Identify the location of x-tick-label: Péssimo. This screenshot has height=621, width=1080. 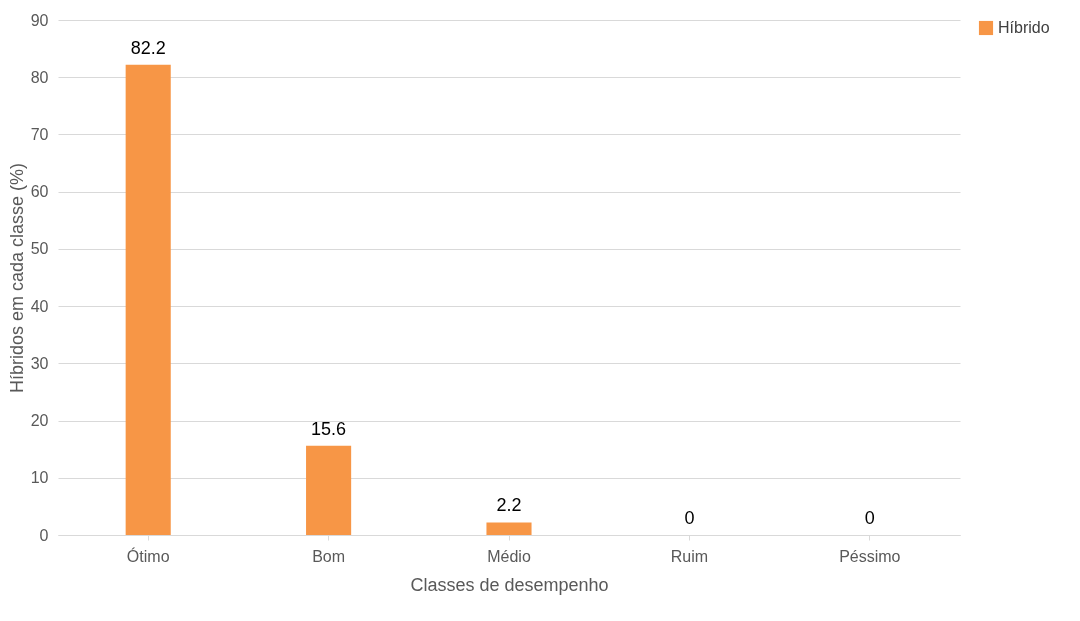
(870, 556).